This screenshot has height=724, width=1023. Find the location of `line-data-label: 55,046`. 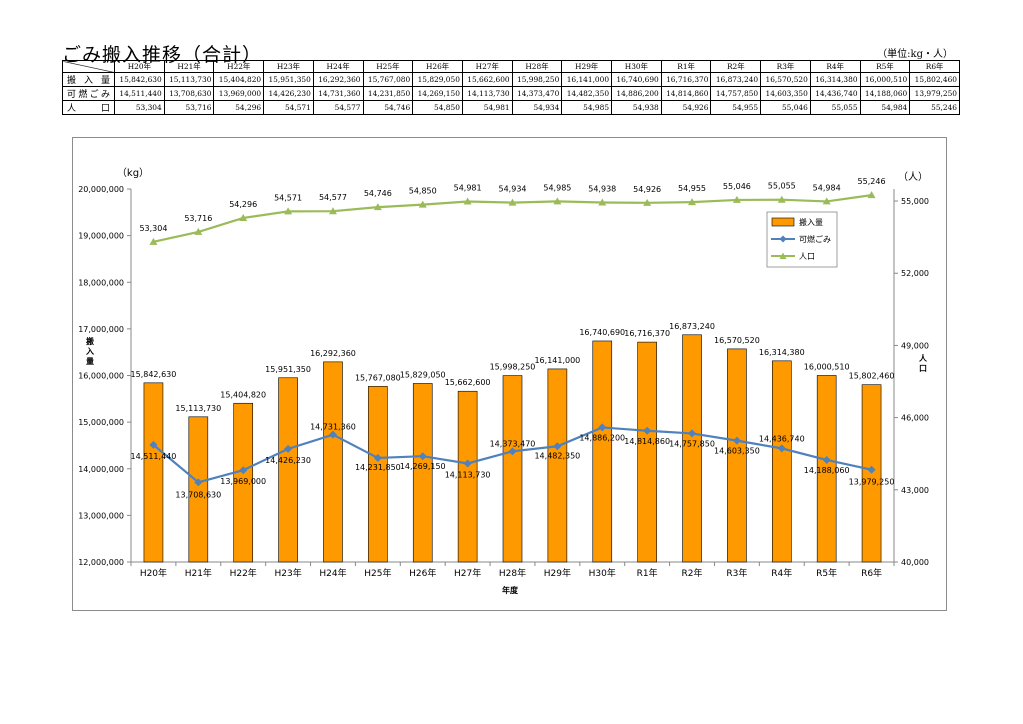

line-data-label: 55,046 is located at coordinates (737, 186).